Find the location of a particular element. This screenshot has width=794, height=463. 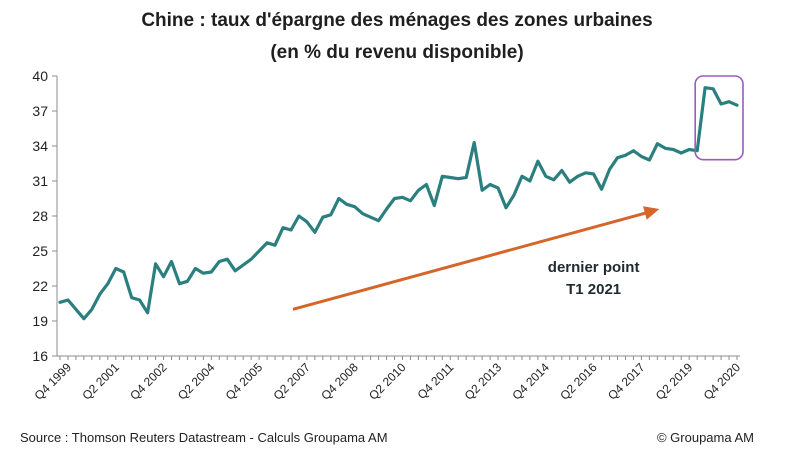

y-tick-label: 40 is located at coordinates (40, 76).